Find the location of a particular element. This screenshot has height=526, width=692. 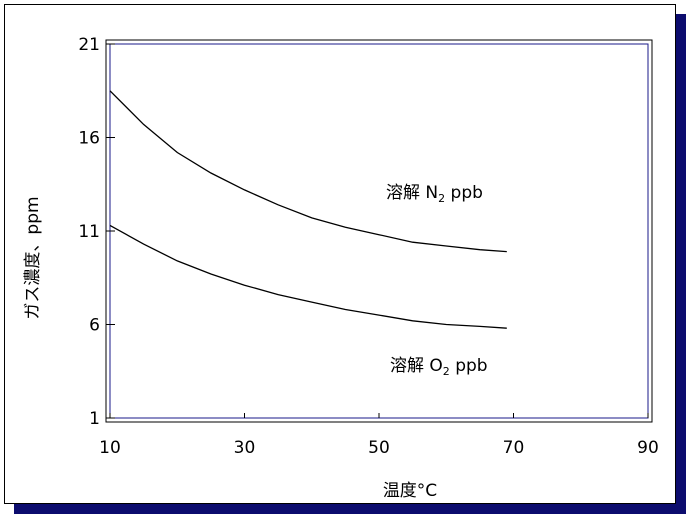

y-tick-label: 6 is located at coordinates (94, 326).